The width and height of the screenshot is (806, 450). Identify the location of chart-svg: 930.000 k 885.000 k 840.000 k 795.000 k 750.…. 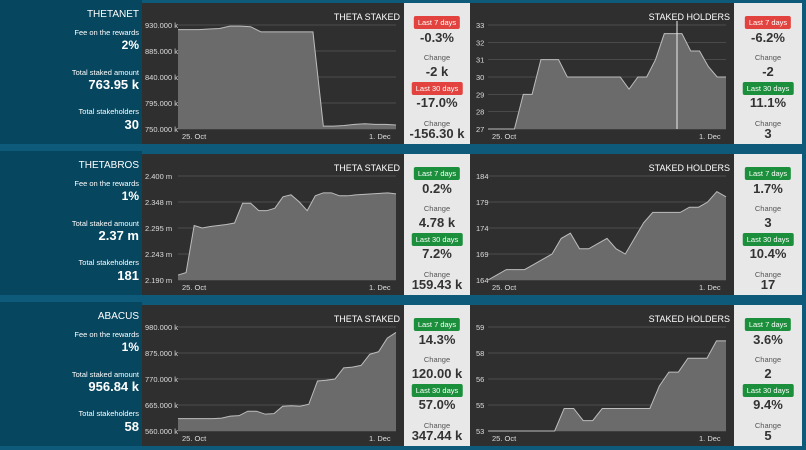
(271, 81).